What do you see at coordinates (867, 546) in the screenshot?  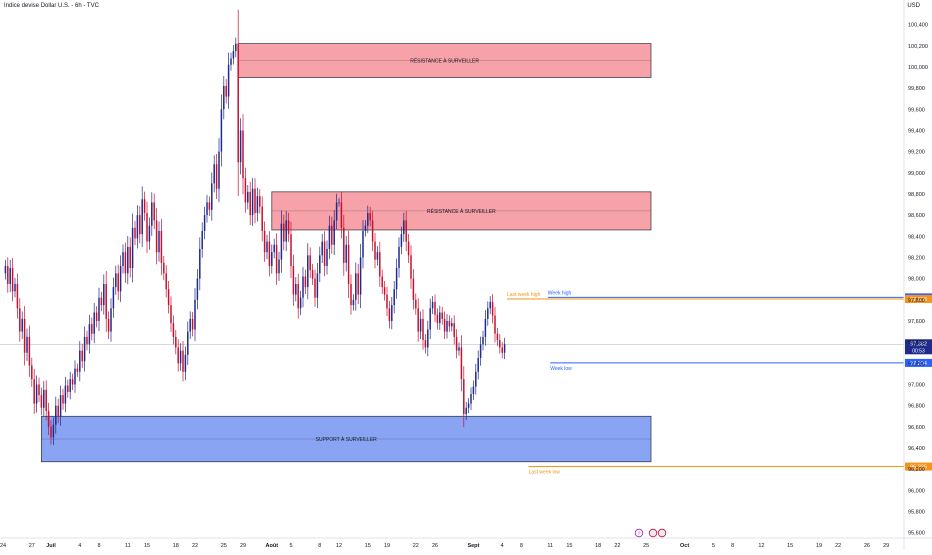 I see `x-tick-label: 26` at bounding box center [867, 546].